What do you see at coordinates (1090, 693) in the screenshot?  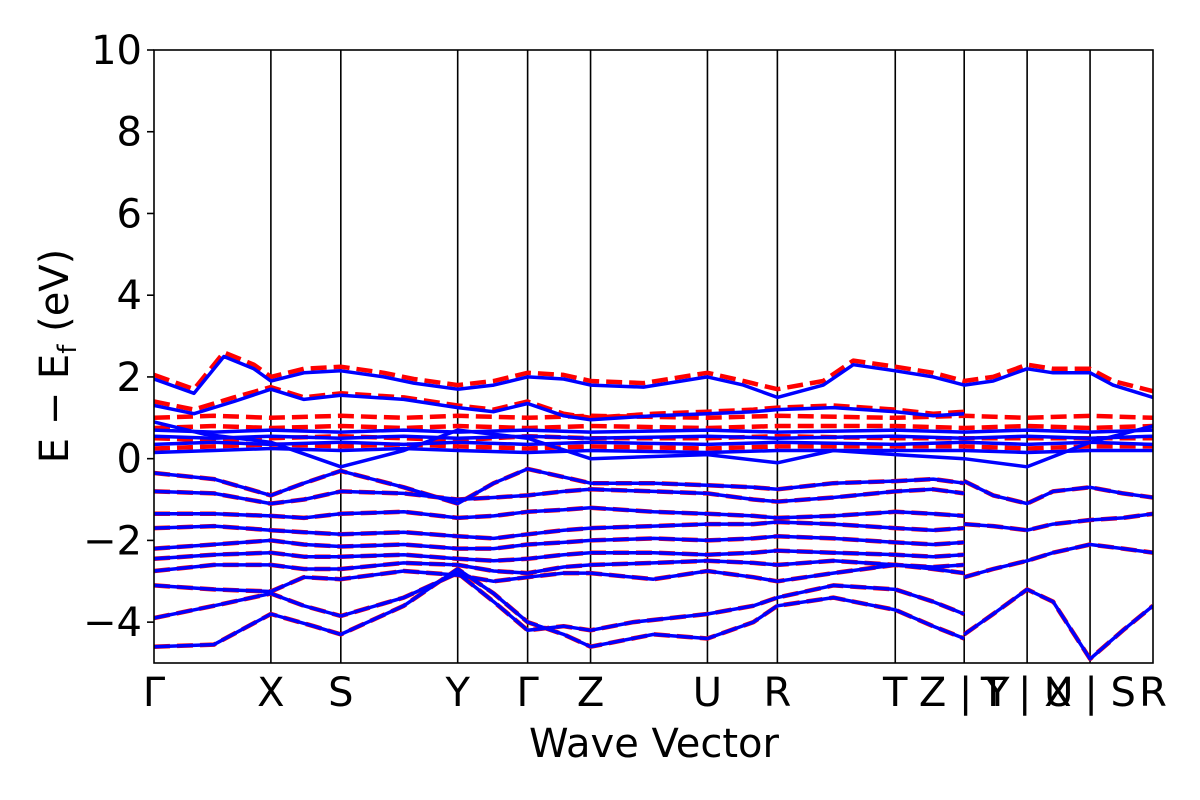 I see `x-tick-label: X | S` at bounding box center [1090, 693].